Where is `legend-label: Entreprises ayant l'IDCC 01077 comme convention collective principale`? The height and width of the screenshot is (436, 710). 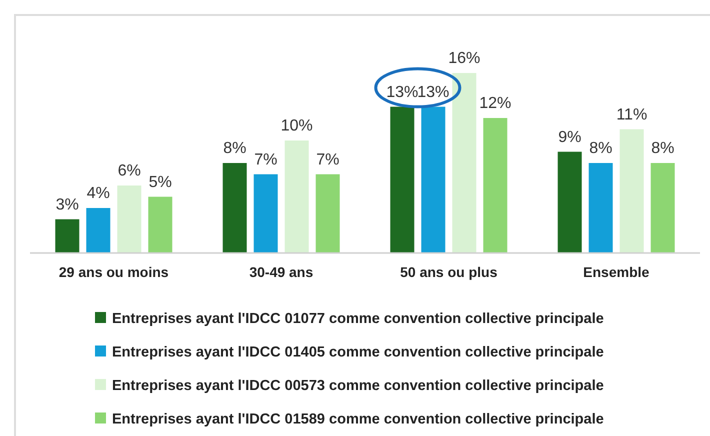 legend-label: Entreprises ayant l'IDCC 01077 comme convention collective principale is located at coordinates (358, 319).